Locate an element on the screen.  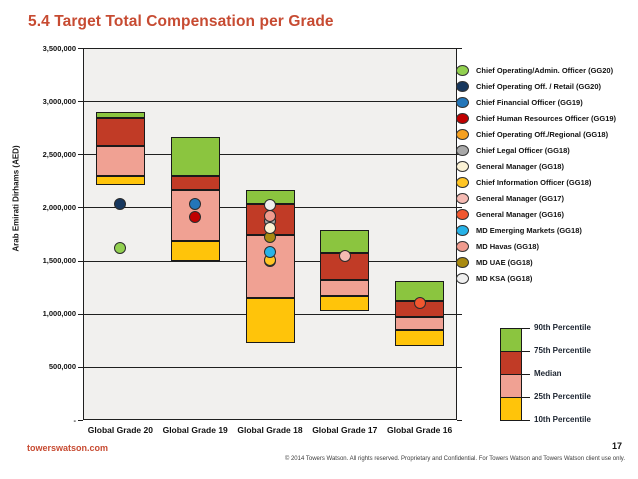
x-axis-label: Global Grade 17 is located at coordinates (345, 430).